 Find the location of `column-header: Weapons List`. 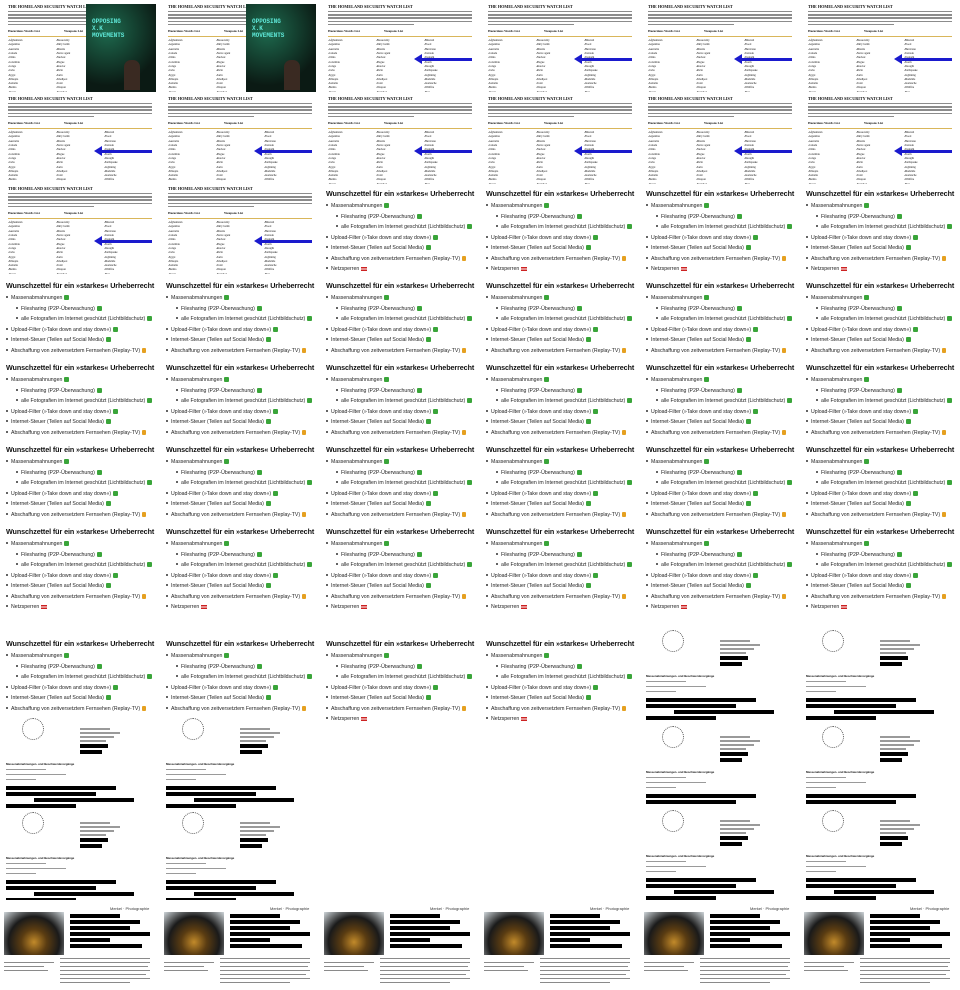

column-header: Weapons List is located at coordinates (714, 123).